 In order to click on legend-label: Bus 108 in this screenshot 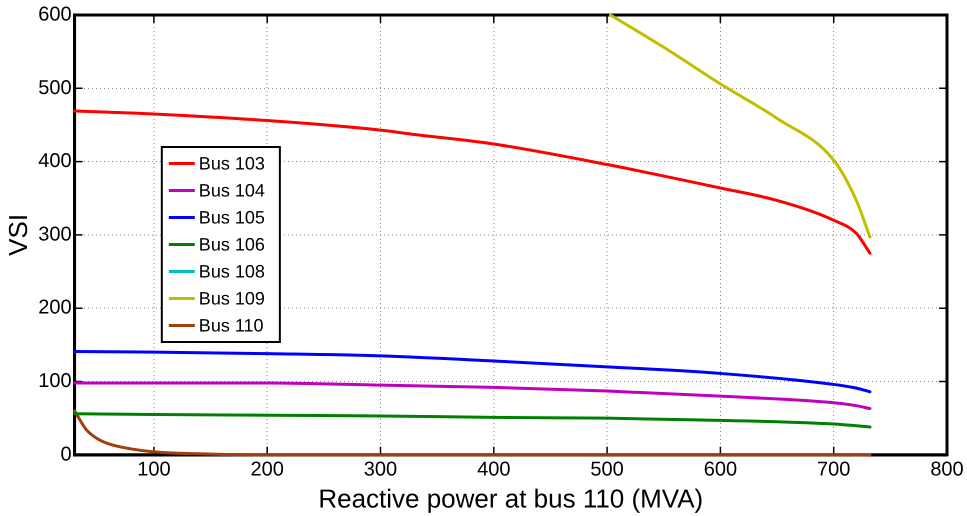, I will do `click(231, 271)`.